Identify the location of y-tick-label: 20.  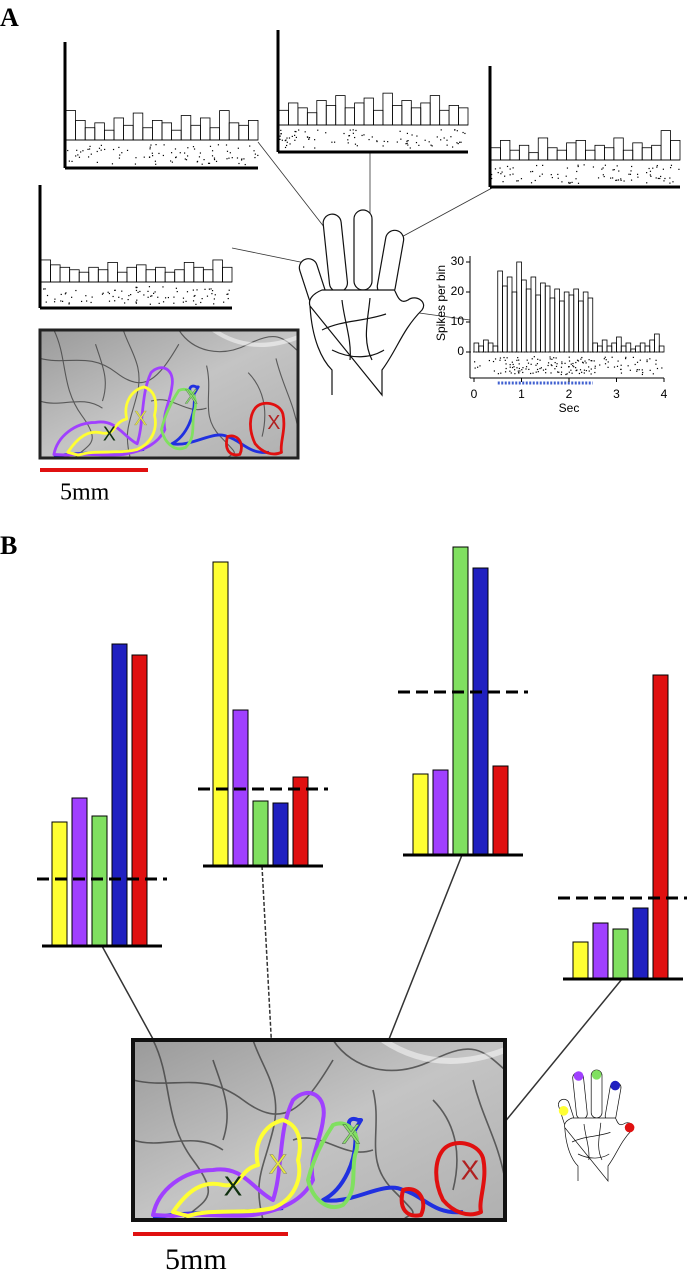
(458, 291).